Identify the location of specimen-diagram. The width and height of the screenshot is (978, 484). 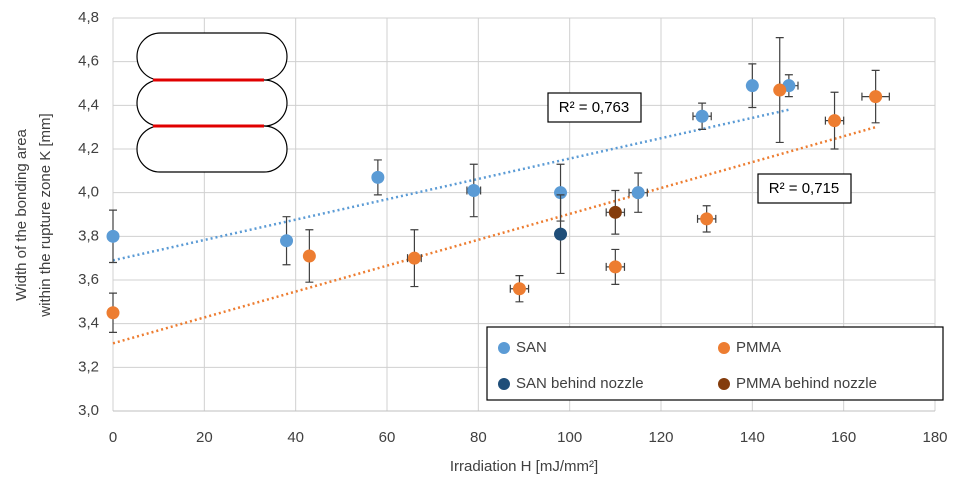
(212, 102).